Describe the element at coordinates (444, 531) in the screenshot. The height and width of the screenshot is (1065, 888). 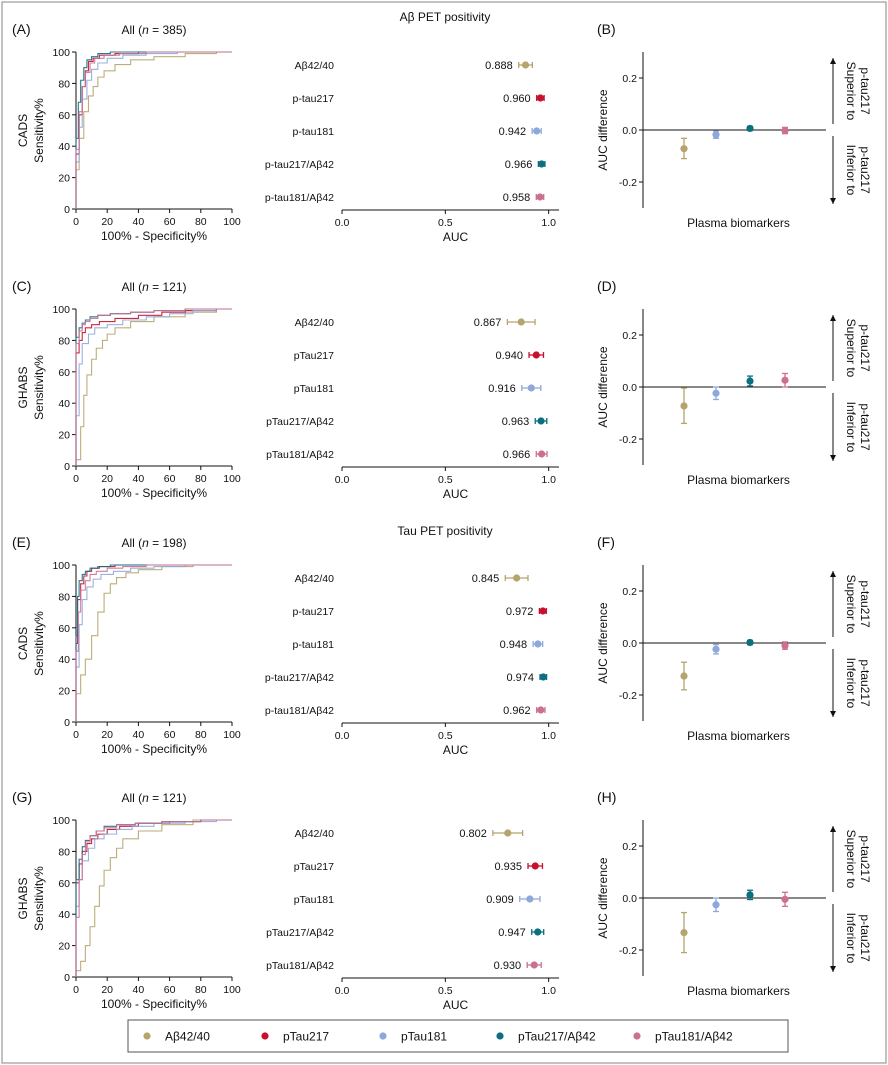
I see `section-title-tau: Tau PET positivity` at that location.